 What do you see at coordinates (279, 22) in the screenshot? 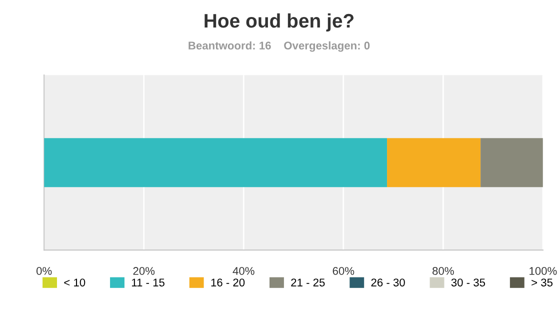
I see `chart-title: Hoe oud ben je?` at bounding box center [279, 22].